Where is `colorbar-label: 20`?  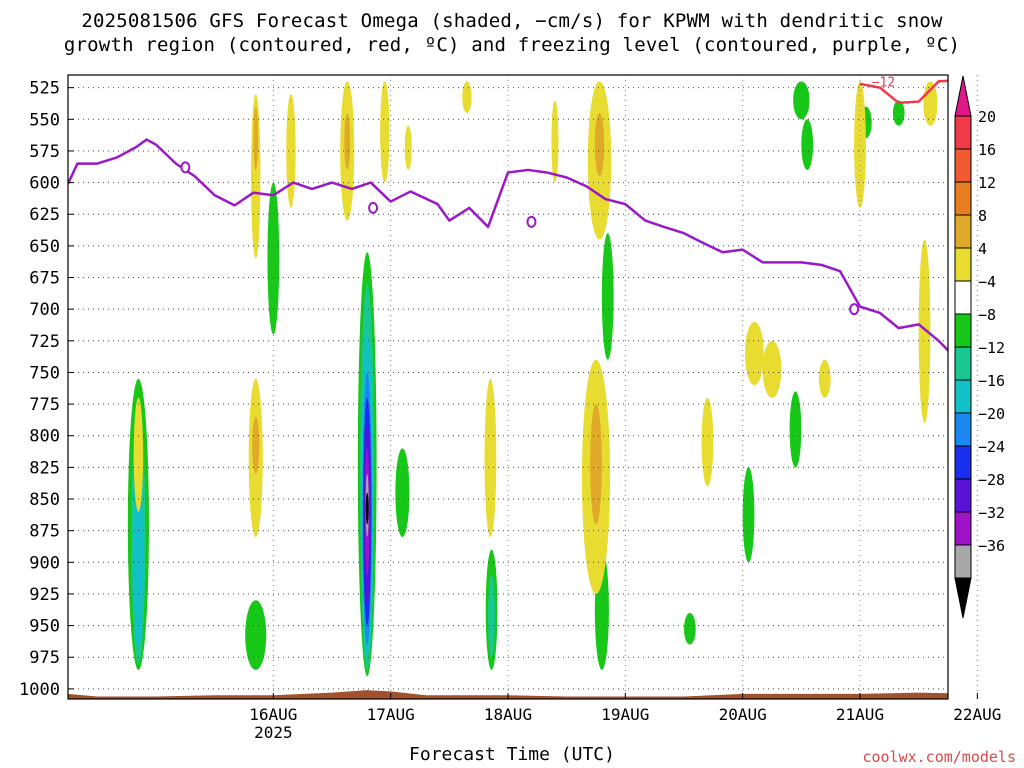
colorbar-label: 20 is located at coordinates (987, 117).